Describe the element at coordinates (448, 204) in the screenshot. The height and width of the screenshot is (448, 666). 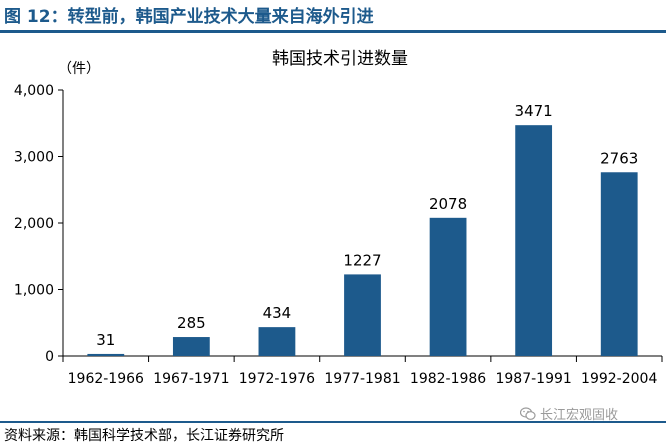
I see `bar-value-label: 2078` at that location.